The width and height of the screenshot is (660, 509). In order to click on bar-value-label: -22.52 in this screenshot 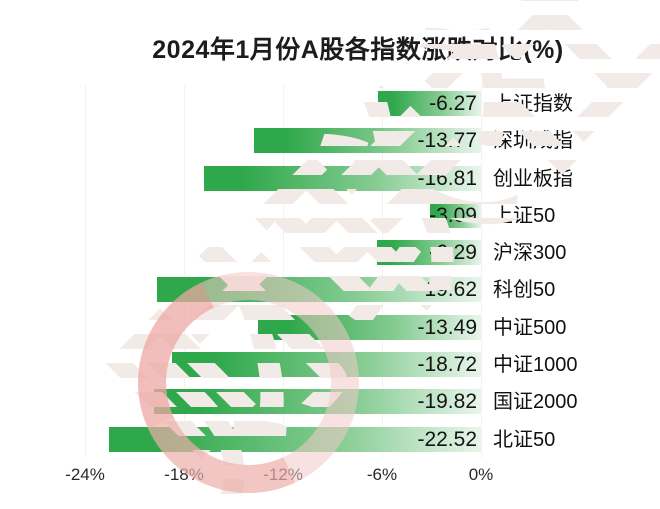, I will do `click(447, 439)`.